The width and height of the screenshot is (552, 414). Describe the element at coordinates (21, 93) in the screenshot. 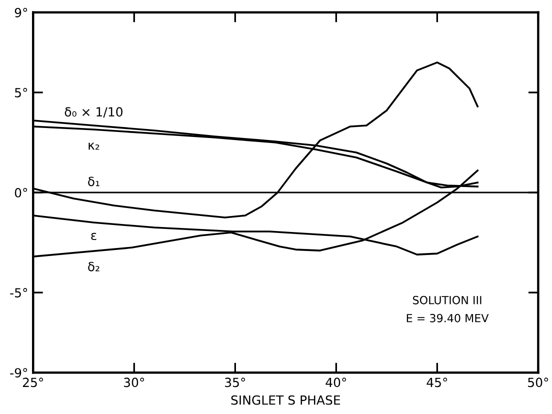

I see `y-tick-label: 5°` at that location.